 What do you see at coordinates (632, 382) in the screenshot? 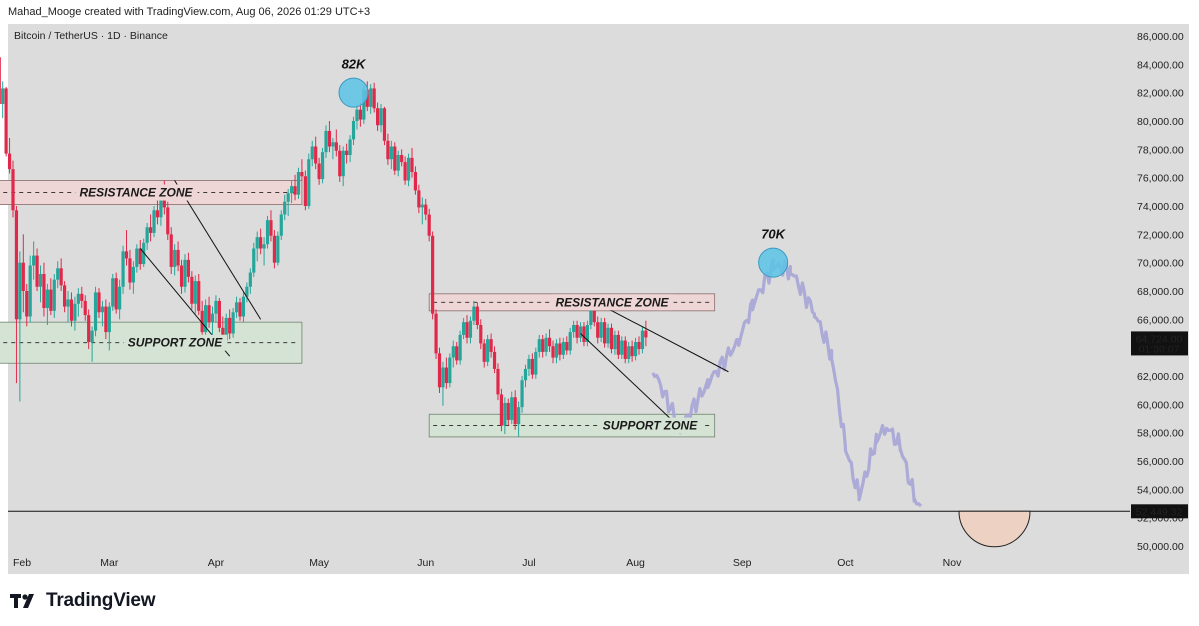
I see `trendline` at bounding box center [632, 382].